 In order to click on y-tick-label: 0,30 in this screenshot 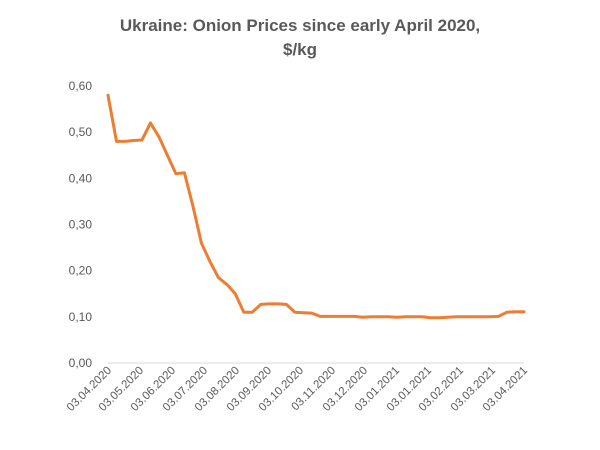, I will do `click(81, 225)`.